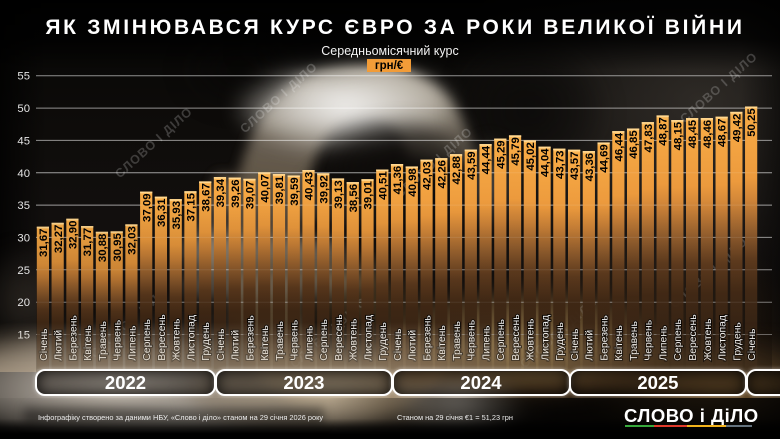  What do you see at coordinates (265, 188) in the screenshot?
I see `svg-text: 40,07` at bounding box center [265, 188].